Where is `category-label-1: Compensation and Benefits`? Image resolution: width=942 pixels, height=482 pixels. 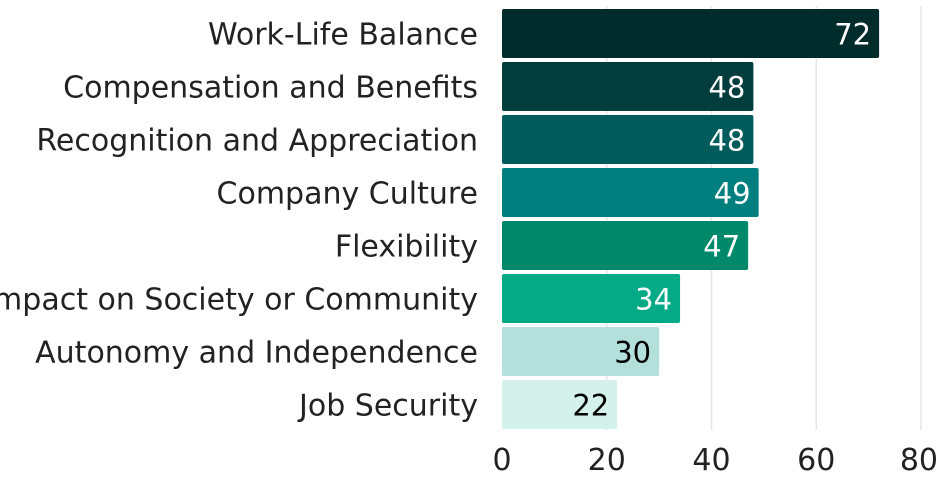
category-label-1: Compensation and Benefits is located at coordinates (270, 88).